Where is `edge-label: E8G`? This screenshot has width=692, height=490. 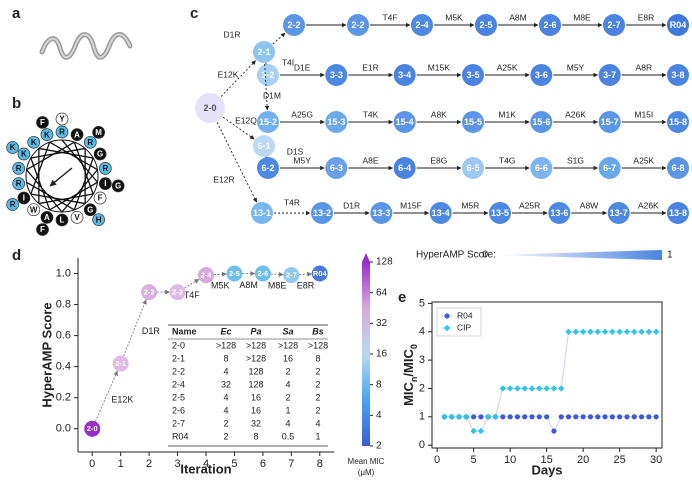
edge-label: E8G is located at coordinates (438, 160).